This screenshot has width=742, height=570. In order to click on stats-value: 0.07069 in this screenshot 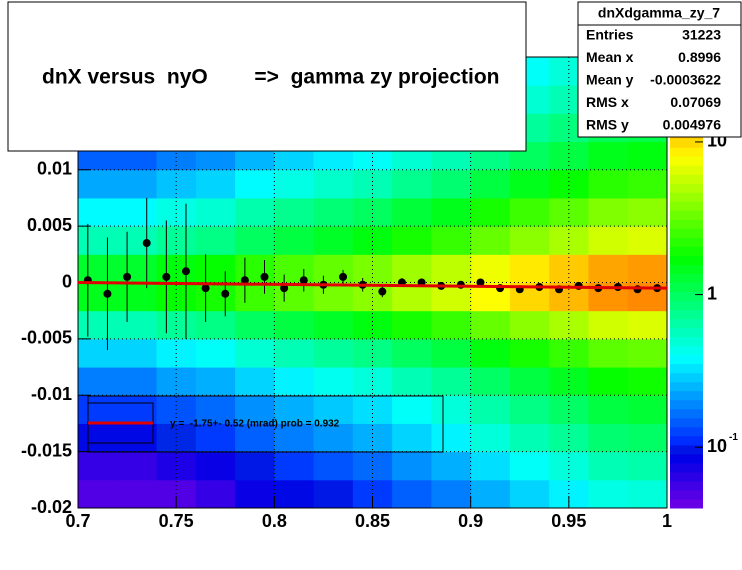, I will do `click(695, 102)`.